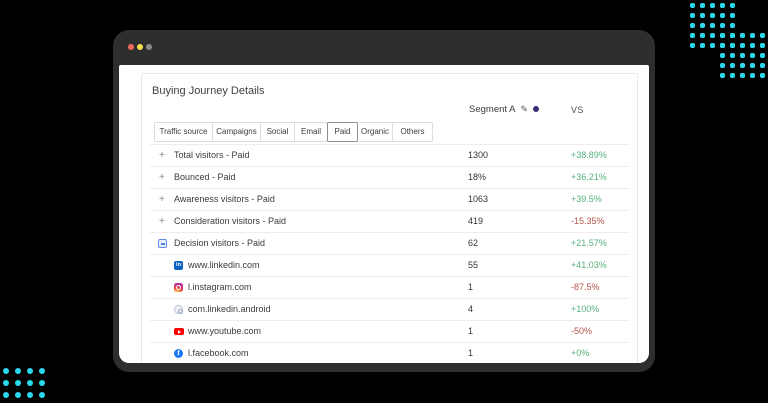  What do you see at coordinates (205, 177) in the screenshot?
I see `row-label: Bounced - Paid` at bounding box center [205, 177].